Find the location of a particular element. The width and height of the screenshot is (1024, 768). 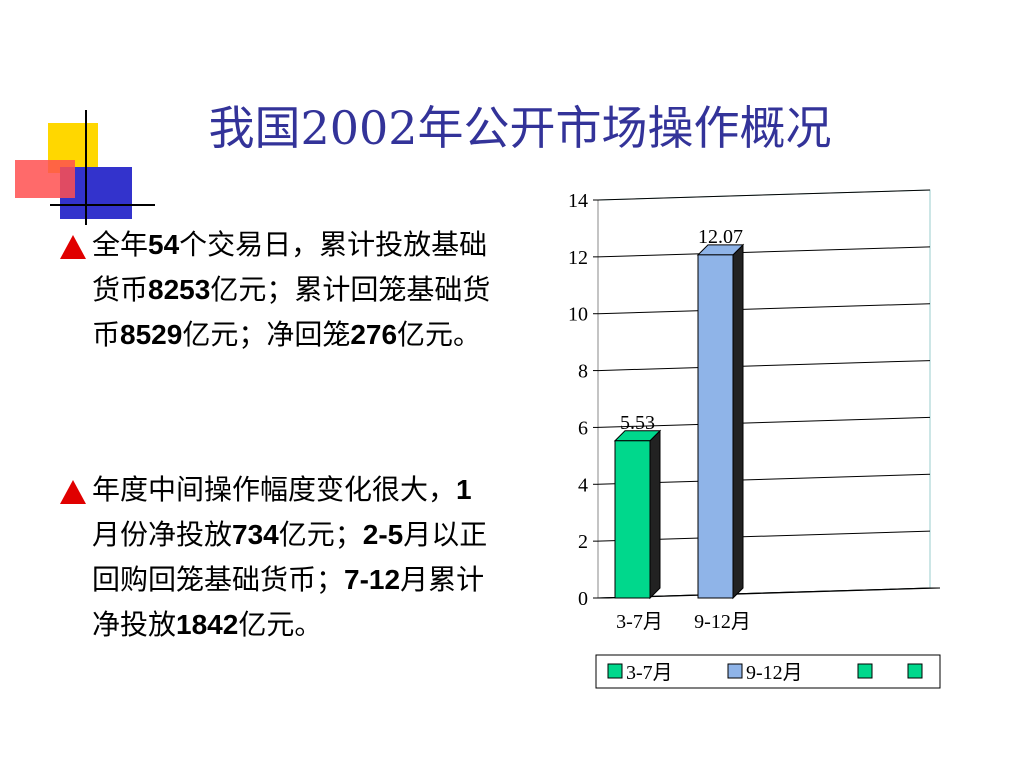

text-run: 1 is located at coordinates (464, 489).